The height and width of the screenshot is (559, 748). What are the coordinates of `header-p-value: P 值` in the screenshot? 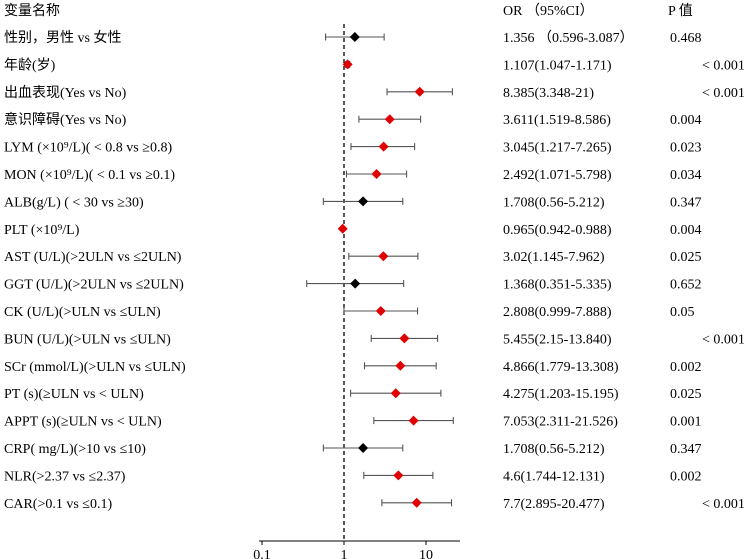 It's located at (680, 11).